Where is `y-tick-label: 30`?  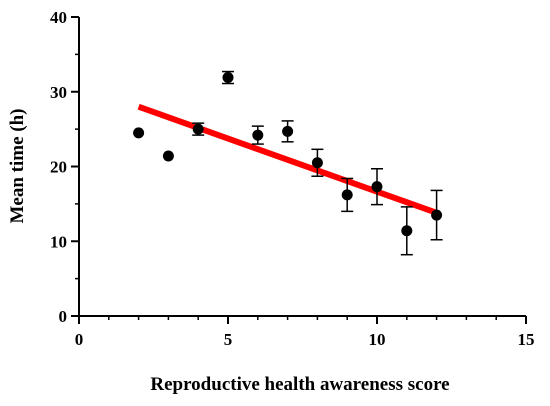 y-tick-label: 30 is located at coordinates (58, 92).